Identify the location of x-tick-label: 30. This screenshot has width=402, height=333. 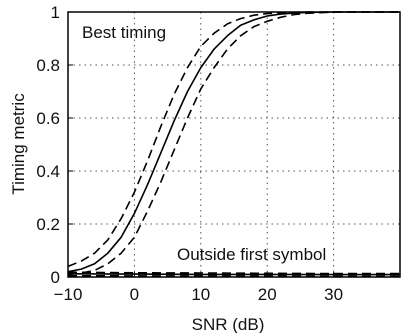
(333, 294).